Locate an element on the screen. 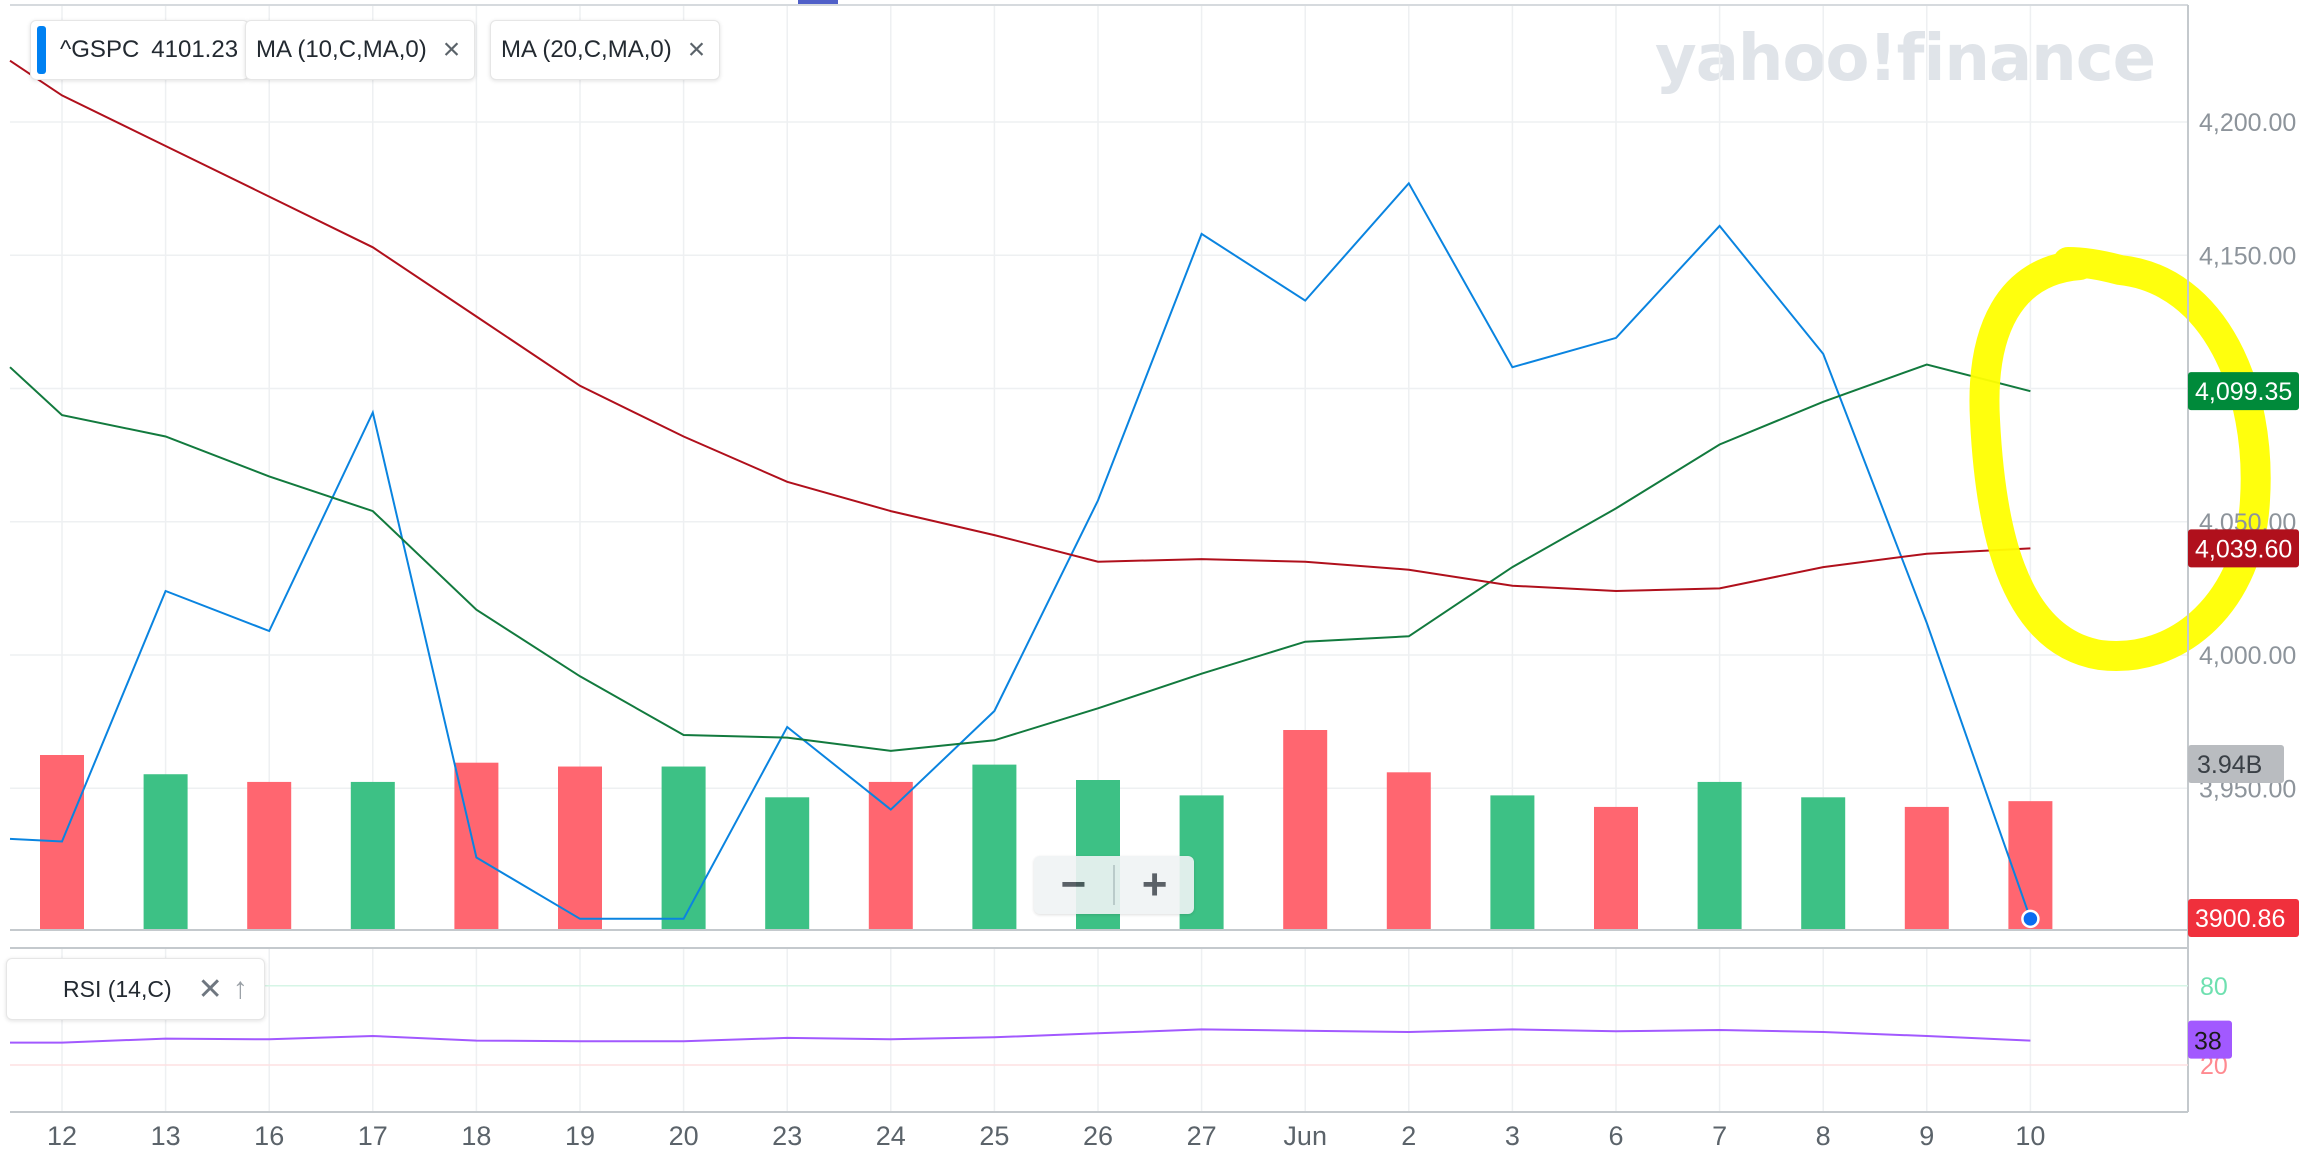 This screenshot has height=1163, width=2299. x-tick-label: 27 is located at coordinates (1202, 1136).